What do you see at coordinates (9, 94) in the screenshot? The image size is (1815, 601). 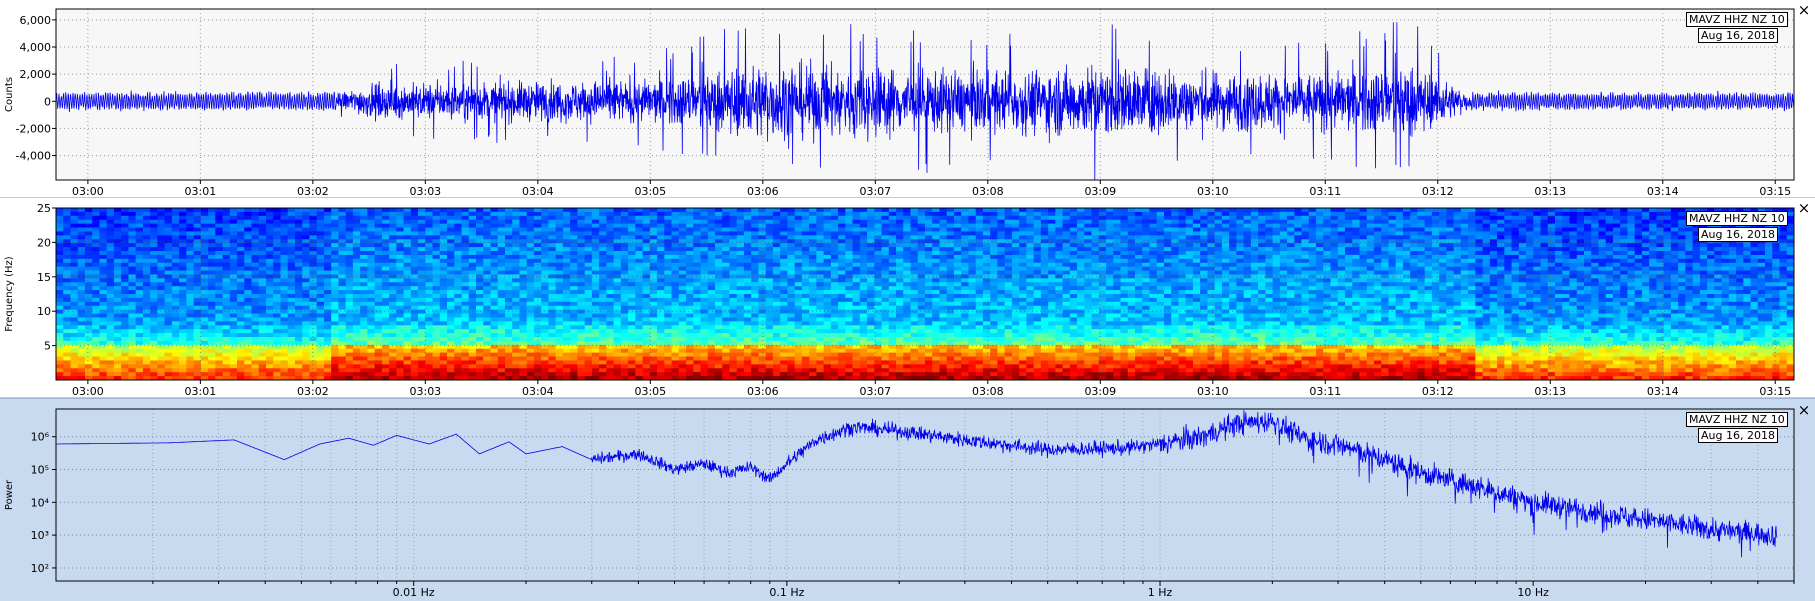 I see `y-axis-label: Counts` at bounding box center [9, 94].